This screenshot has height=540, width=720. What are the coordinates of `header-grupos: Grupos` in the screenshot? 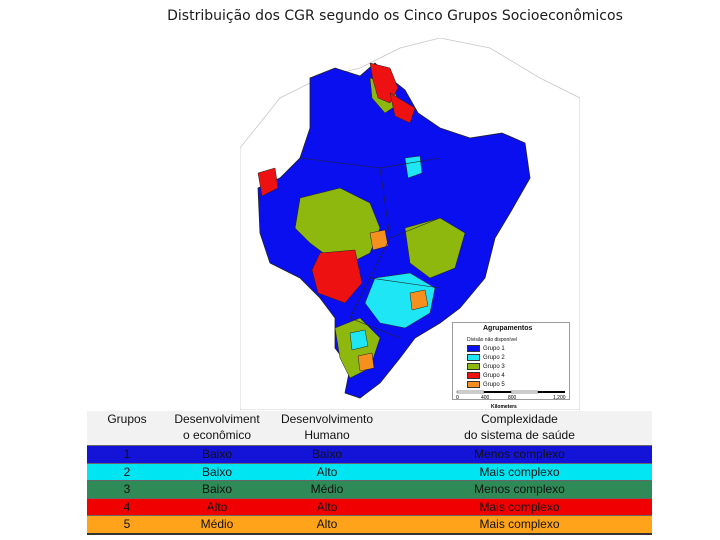 It's located at (127, 428).